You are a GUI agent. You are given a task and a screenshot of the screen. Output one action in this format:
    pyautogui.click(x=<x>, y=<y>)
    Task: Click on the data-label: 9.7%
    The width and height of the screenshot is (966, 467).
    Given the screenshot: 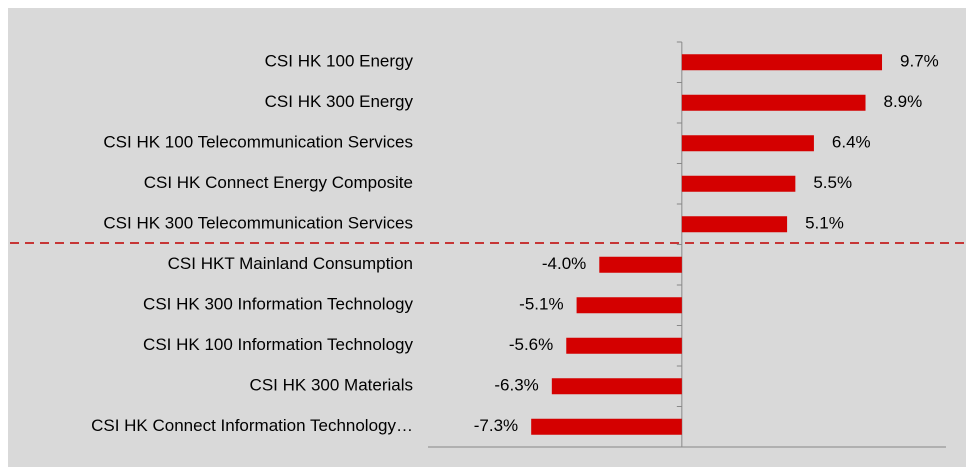 What is the action you would take?
    pyautogui.click(x=919, y=61)
    